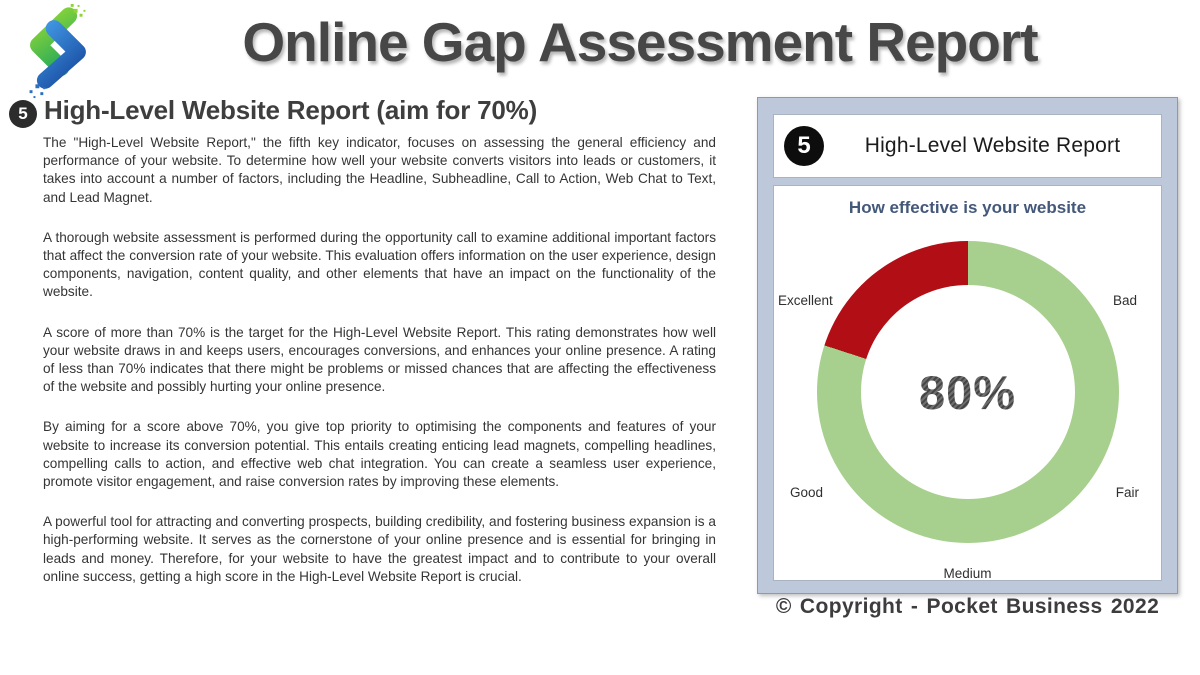 Image resolution: width=1200 pixels, height=675 pixels. I want to click on donut-hole: 80%, so click(967, 392).